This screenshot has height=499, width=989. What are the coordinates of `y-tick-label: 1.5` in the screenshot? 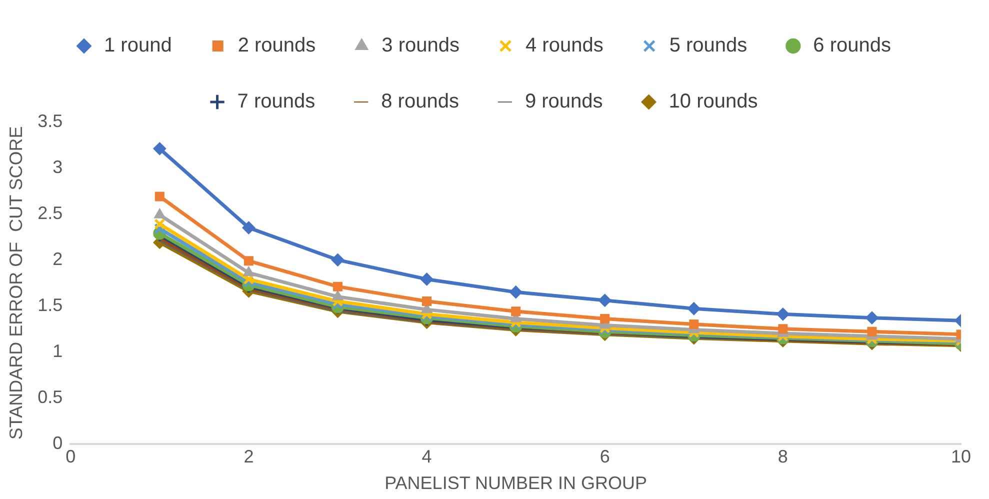 It's located at (50, 304).